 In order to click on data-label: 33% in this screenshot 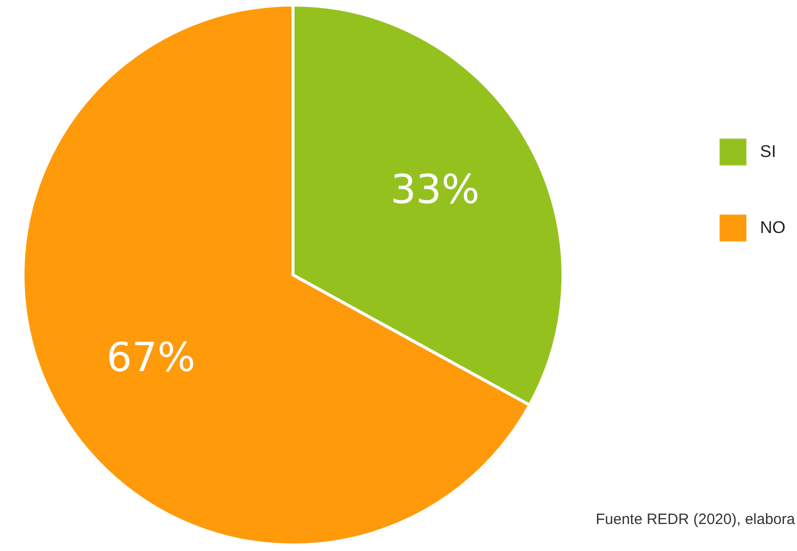, I will do `click(435, 190)`.